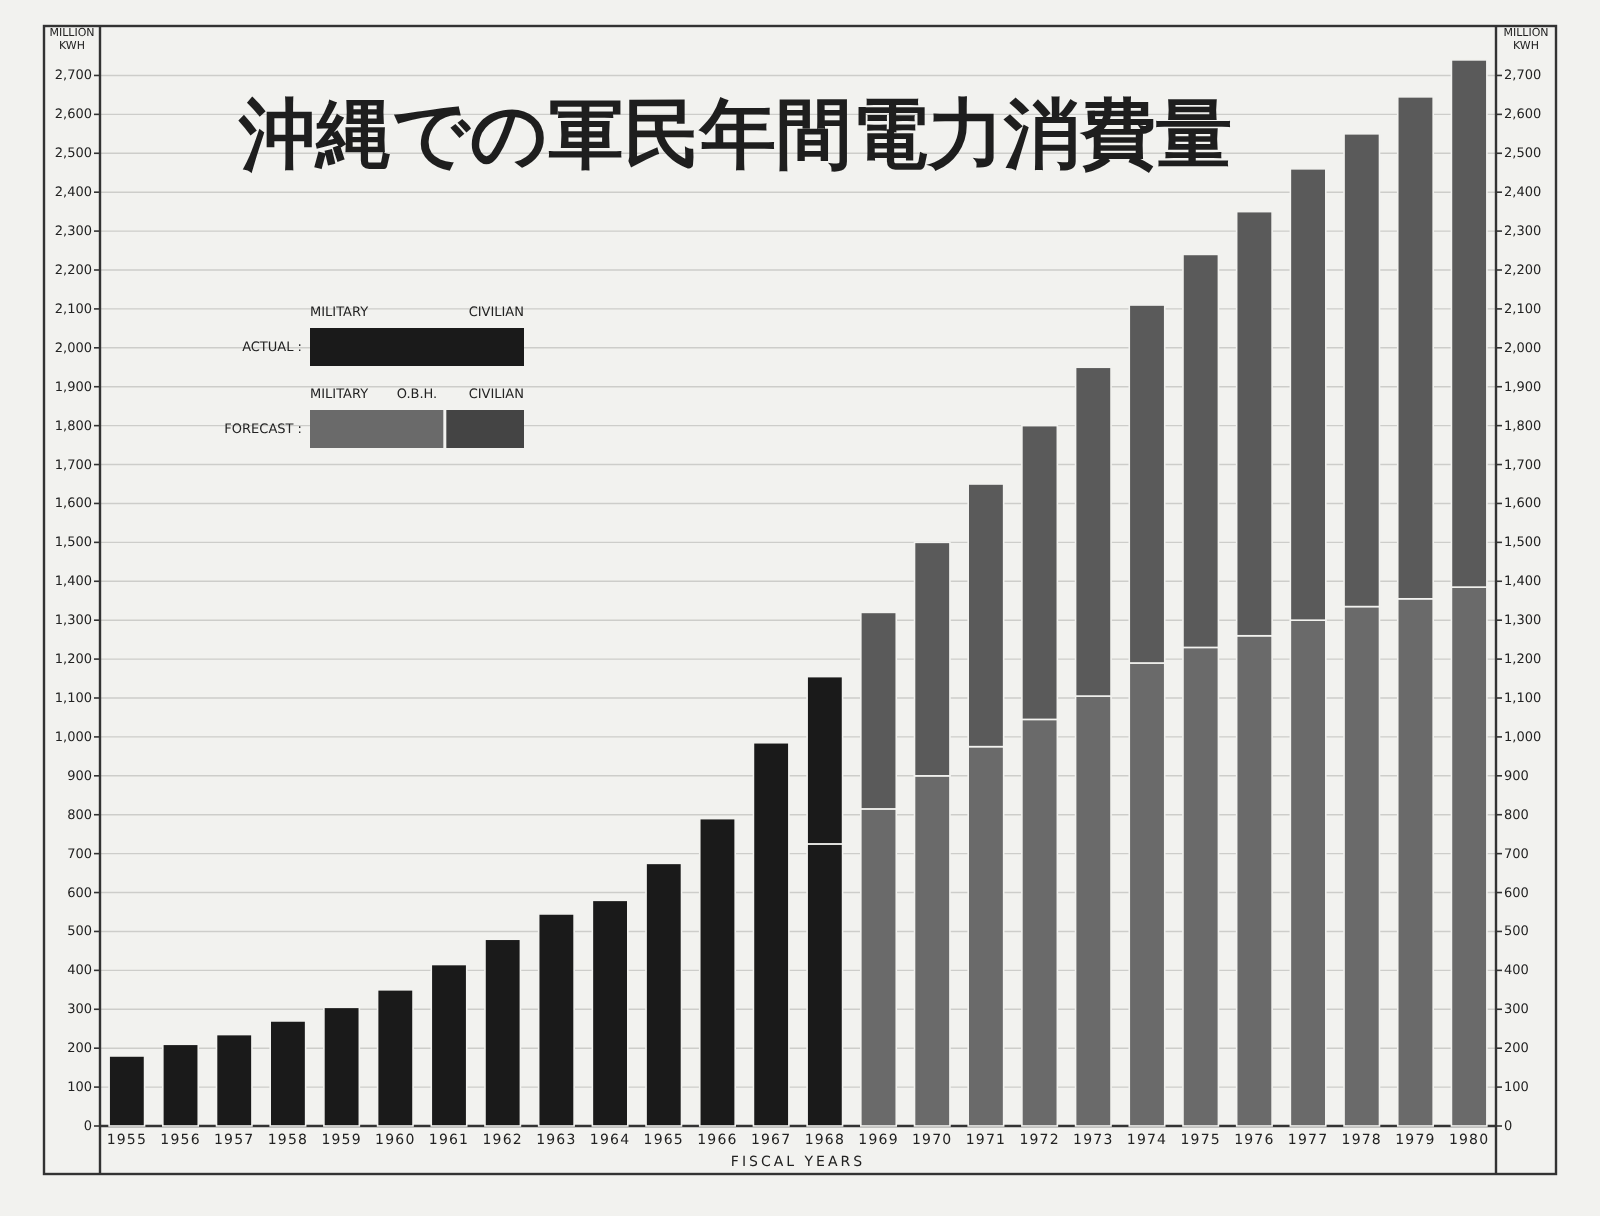 The width and height of the screenshot is (1600, 1216). Describe the element at coordinates (736, 133) in the screenshot. I see `title: 沖縄での軍民年間電力消費量` at that location.